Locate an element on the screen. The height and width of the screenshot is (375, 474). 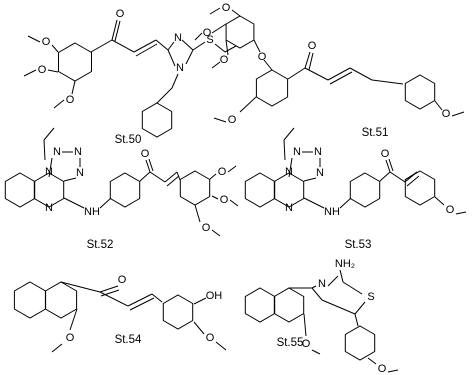
compound-label: St.53 is located at coordinates (358, 245).